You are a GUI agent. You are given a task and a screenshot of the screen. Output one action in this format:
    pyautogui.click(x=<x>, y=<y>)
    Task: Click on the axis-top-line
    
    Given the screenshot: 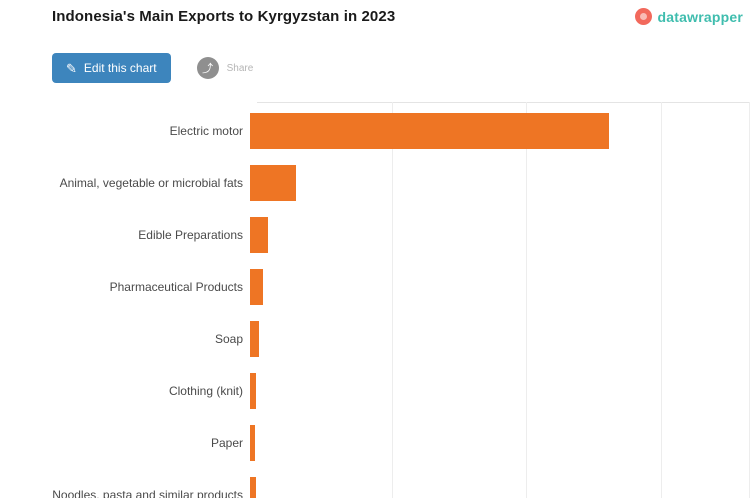 What is the action you would take?
    pyautogui.click(x=503, y=102)
    